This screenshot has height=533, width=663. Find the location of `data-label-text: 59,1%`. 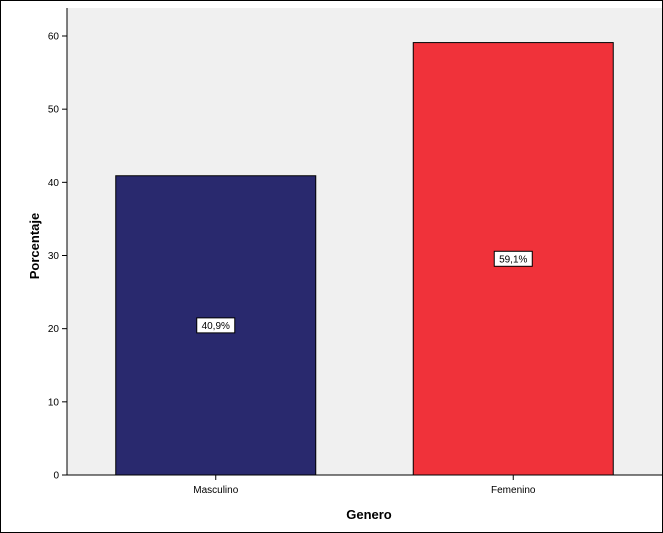

data-label-text: 59,1% is located at coordinates (513, 259).